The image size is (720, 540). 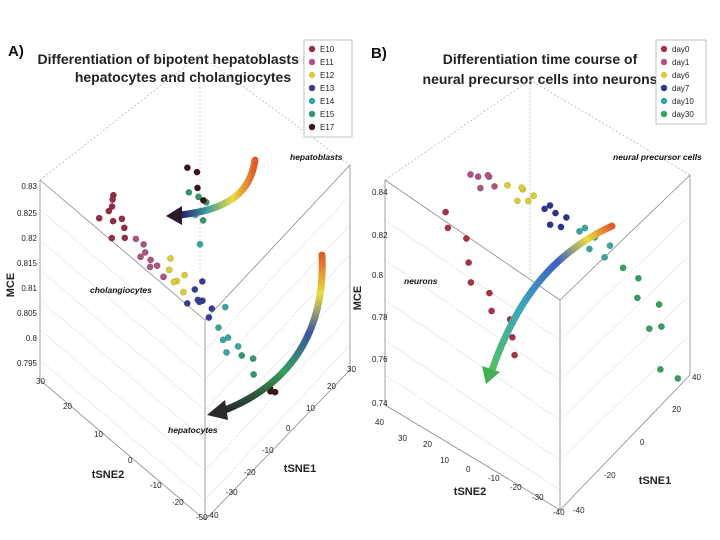 What do you see at coordinates (327, 62) in the screenshot?
I see `legend-label: E11` at bounding box center [327, 62].